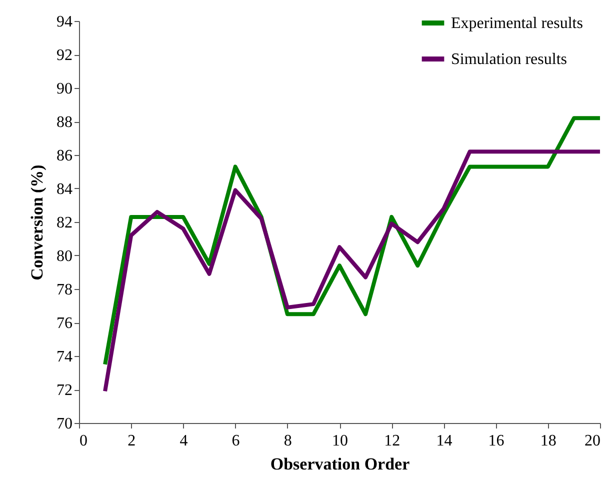 This screenshot has width=611, height=485. I want to click on y-tick-label: 86, so click(64, 156).